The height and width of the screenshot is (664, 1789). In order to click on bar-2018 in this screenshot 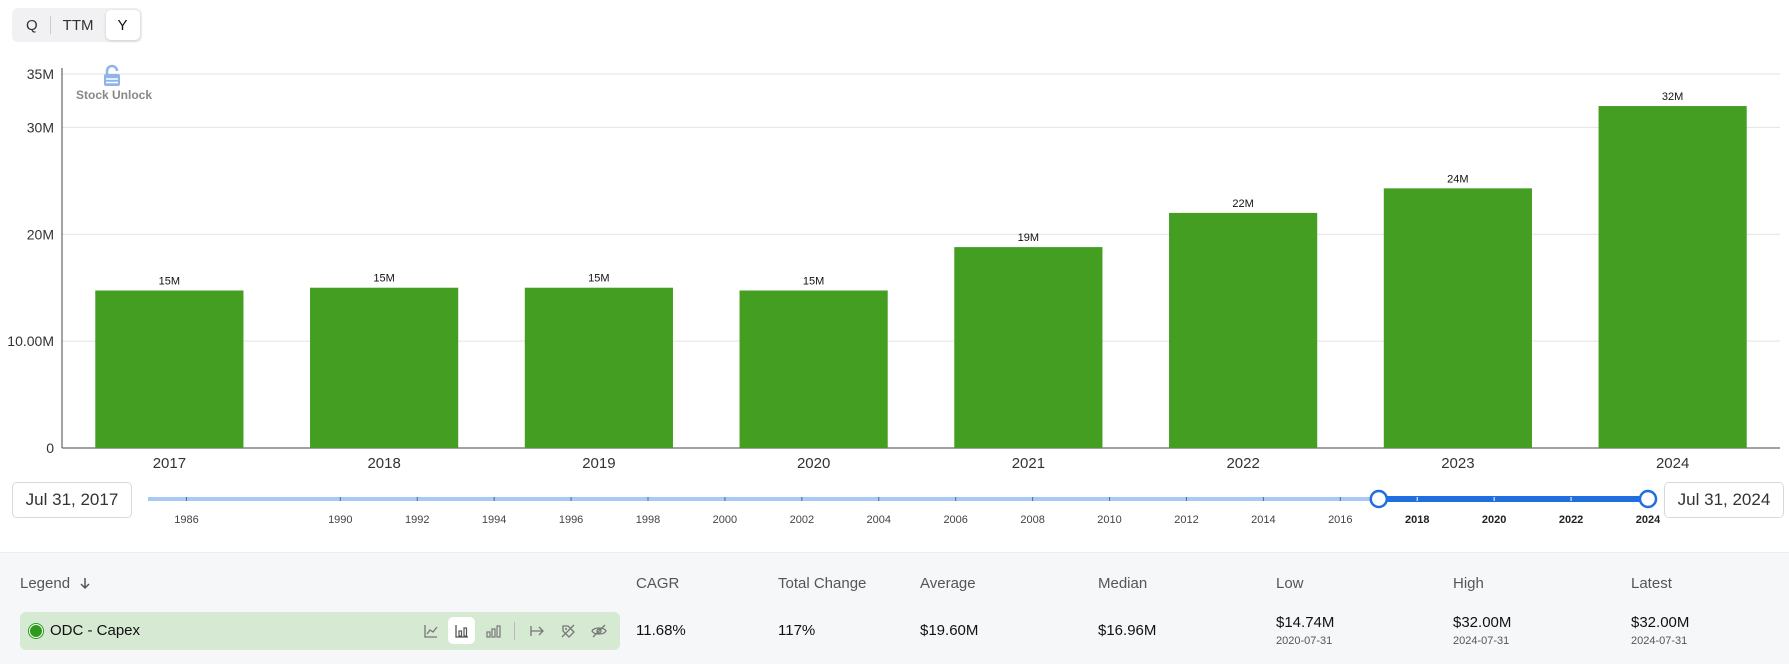, I will do `click(384, 367)`.